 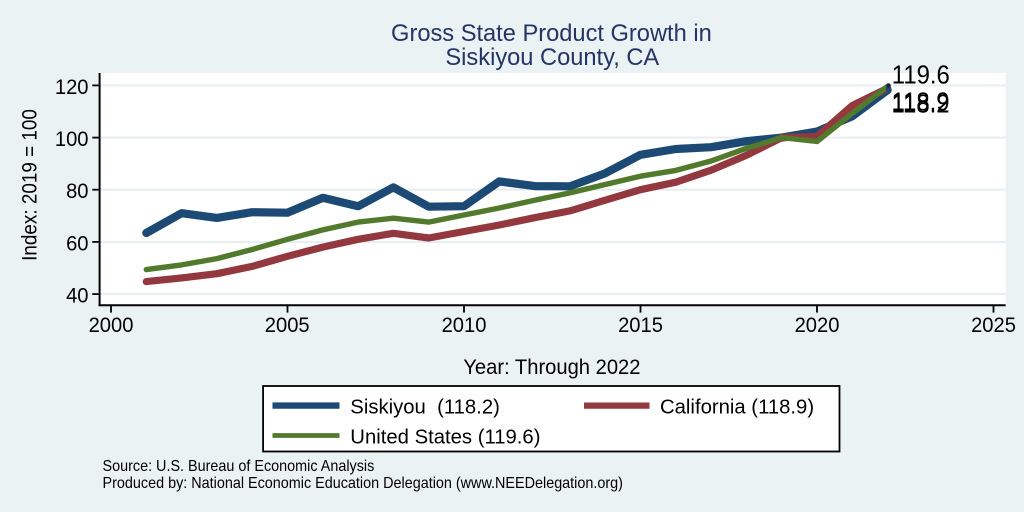 What do you see at coordinates (111, 325) in the screenshot?
I see `svg-text: 2000` at bounding box center [111, 325].